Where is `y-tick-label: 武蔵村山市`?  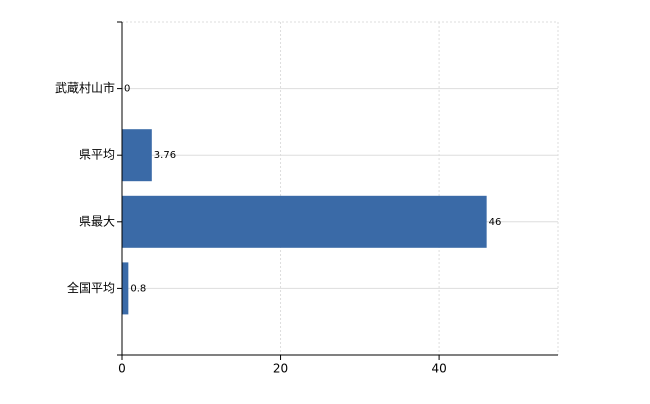 y-tick-label: 武蔵村山市 is located at coordinates (85, 87).